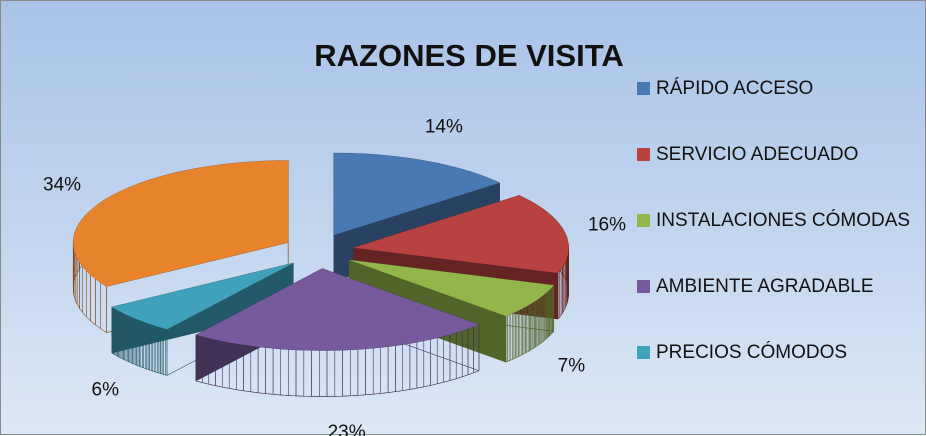 The width and height of the screenshot is (926, 436). I want to click on slice-side, so click(202, 319).